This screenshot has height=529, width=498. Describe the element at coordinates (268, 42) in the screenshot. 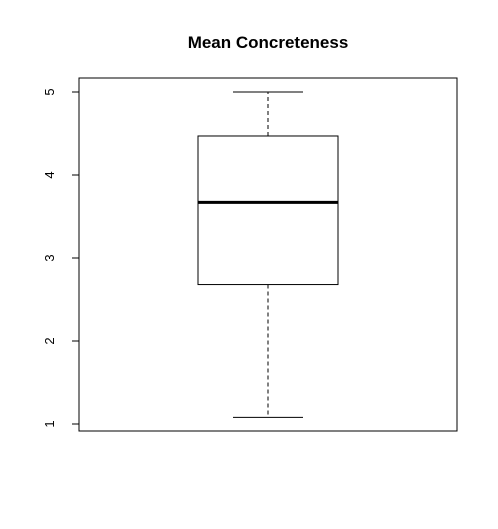

I see `chart-title: Mean Concreteness` at that location.